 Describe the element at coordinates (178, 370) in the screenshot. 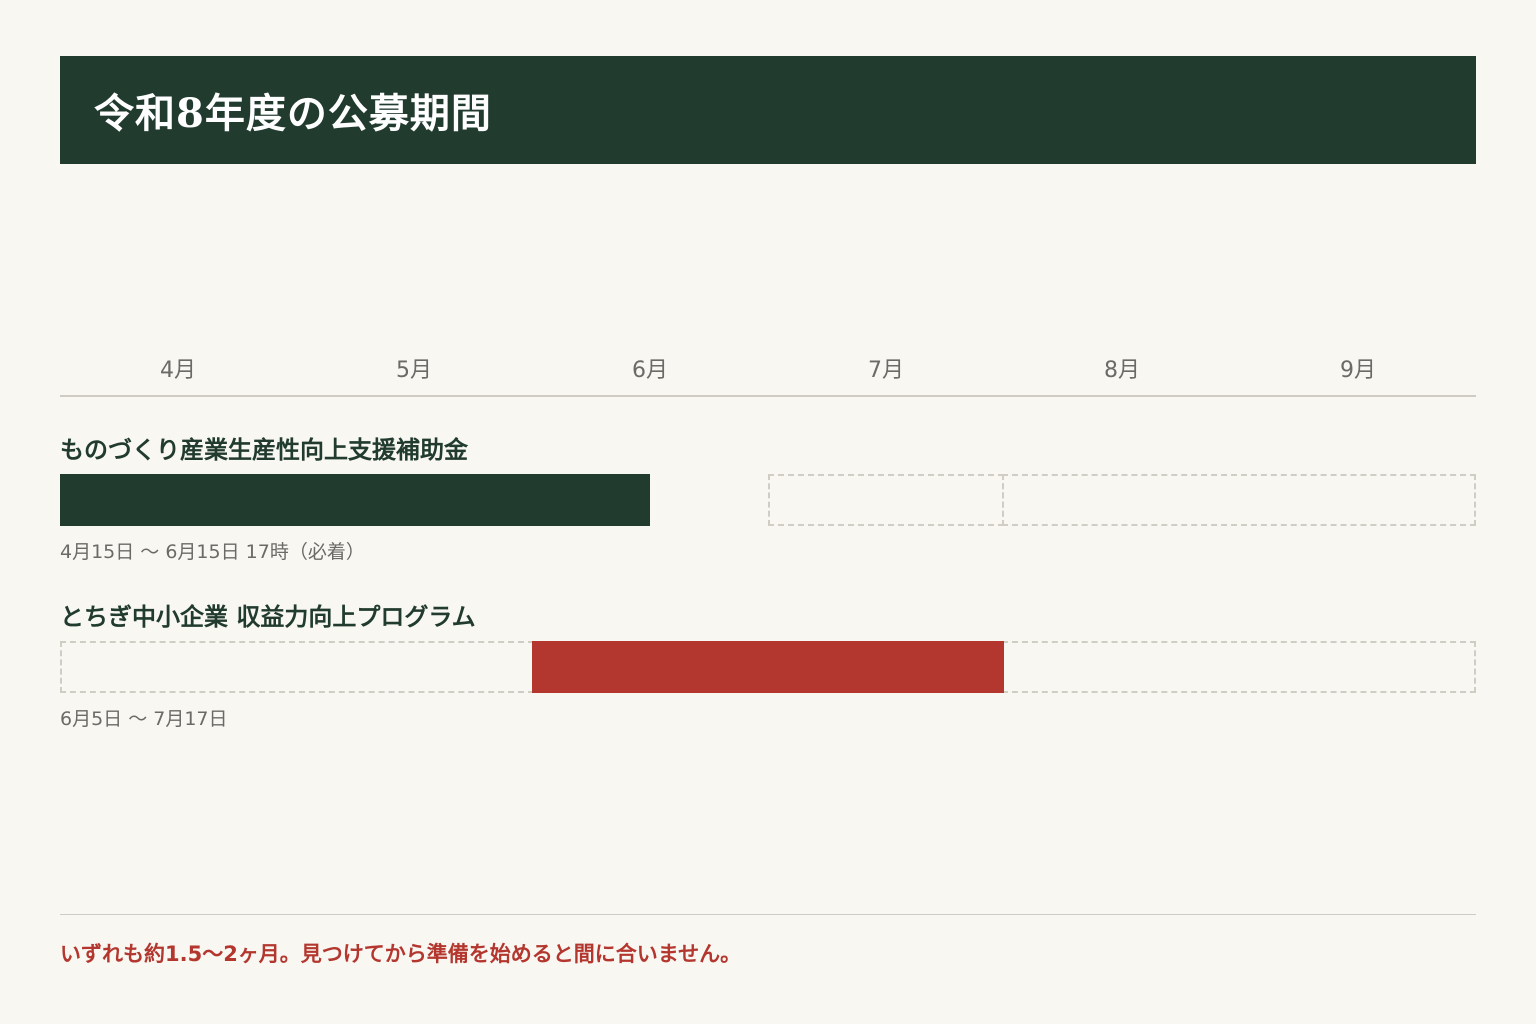

I see `month-label-apr: 4月` at that location.